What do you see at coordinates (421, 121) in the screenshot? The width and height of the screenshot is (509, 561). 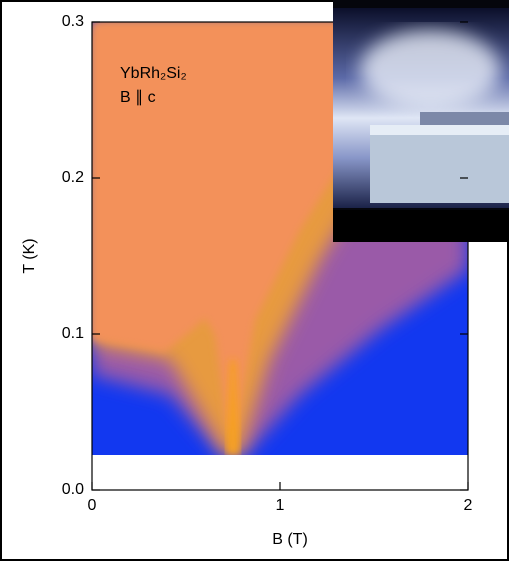 I see `inset-photo` at bounding box center [421, 121].